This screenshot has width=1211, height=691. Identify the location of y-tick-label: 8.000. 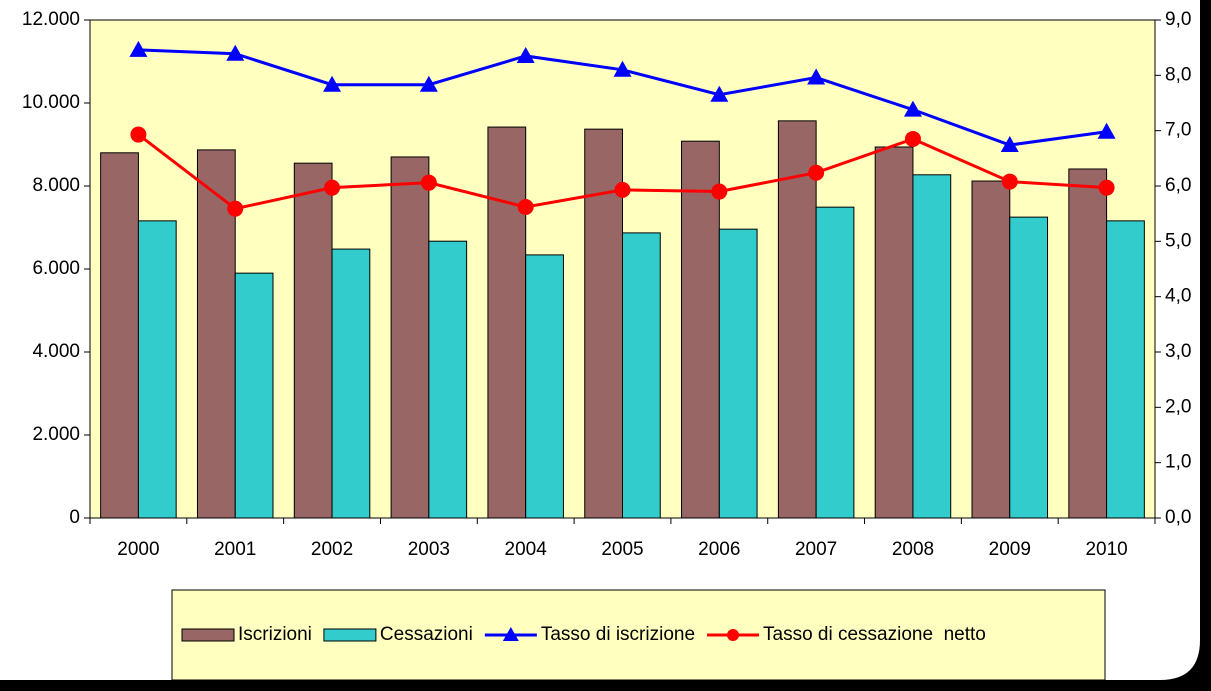
(56, 185).